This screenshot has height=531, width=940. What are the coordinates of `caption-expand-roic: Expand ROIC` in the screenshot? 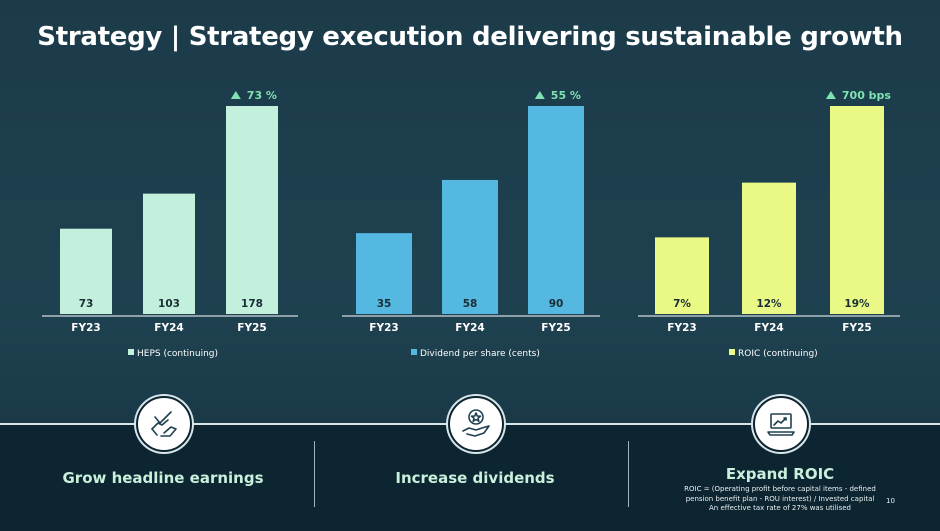 It's located at (780, 474).